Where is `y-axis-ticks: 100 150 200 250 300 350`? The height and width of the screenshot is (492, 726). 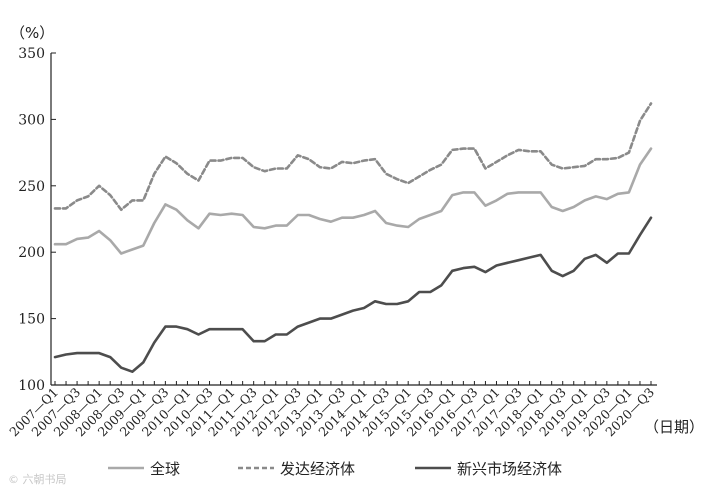
y-axis-ticks: 100 150 200 250 300 350 is located at coordinates (37, 220).